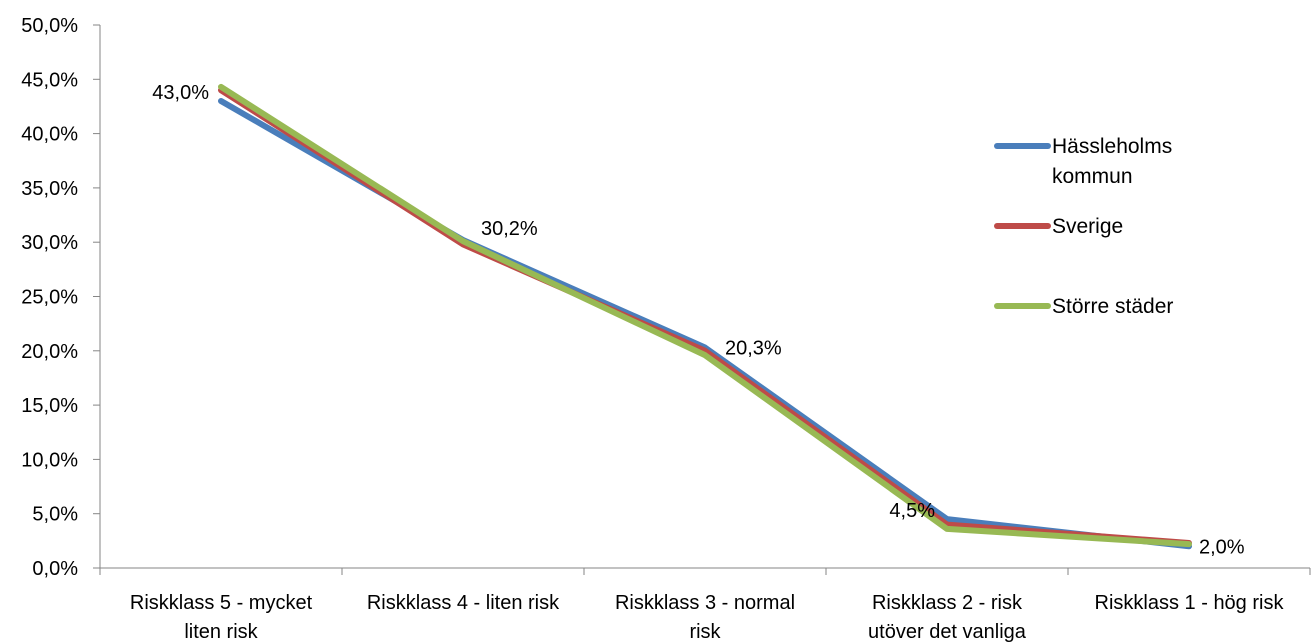  Describe the element at coordinates (49, 406) in the screenshot. I see `y-tick-label: 15,0%` at that location.